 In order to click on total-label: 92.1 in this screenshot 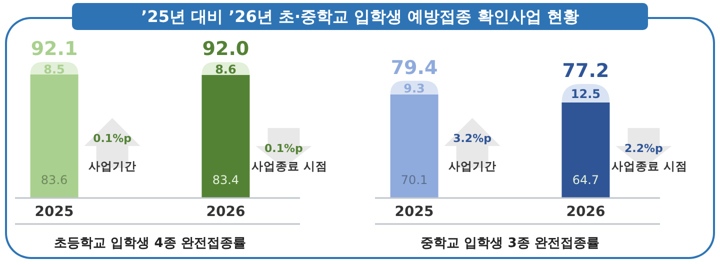, I will do `click(54, 49)`.